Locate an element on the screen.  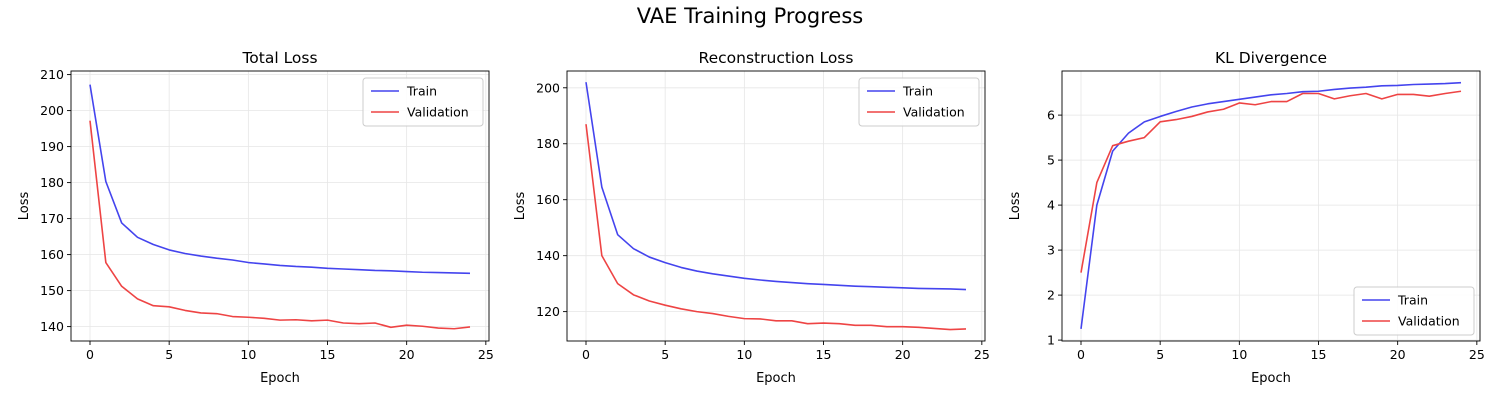
y-tick-label: 150 is located at coordinates (52, 290).